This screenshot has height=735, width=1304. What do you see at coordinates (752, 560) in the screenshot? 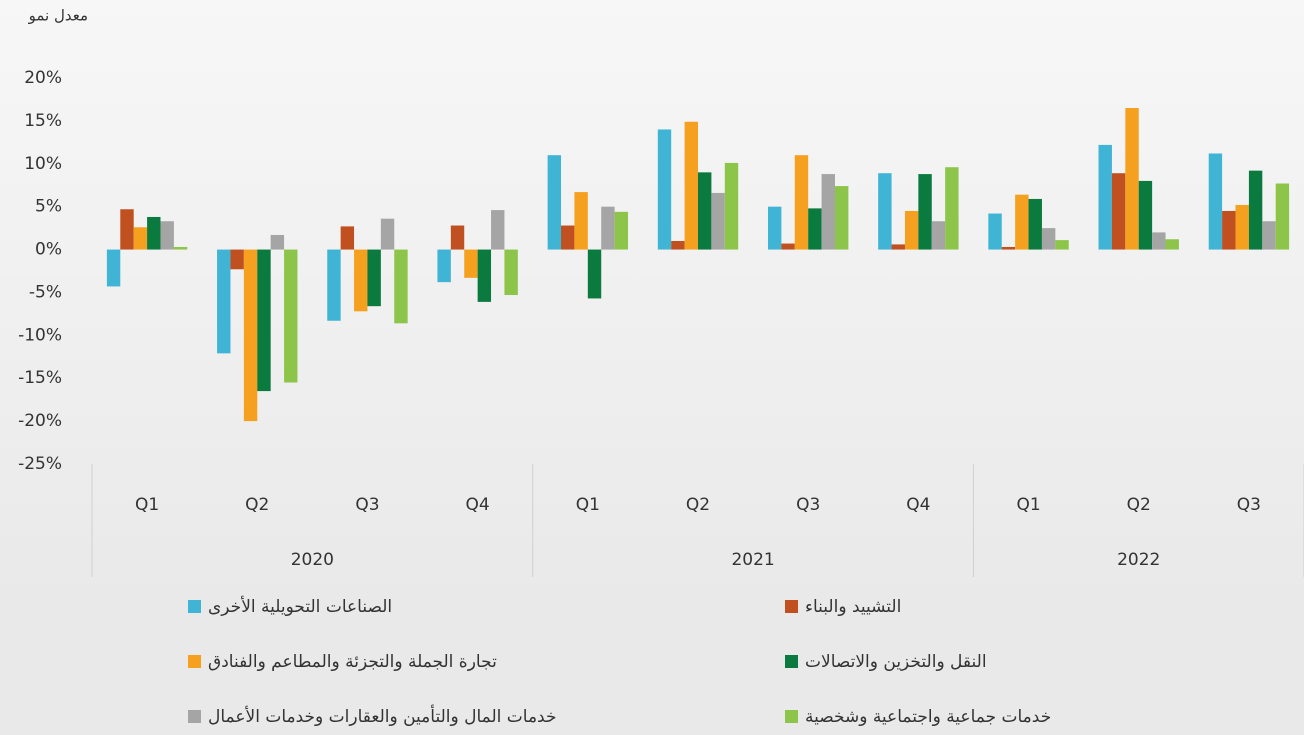
I see `group-label: 2021` at bounding box center [752, 560].